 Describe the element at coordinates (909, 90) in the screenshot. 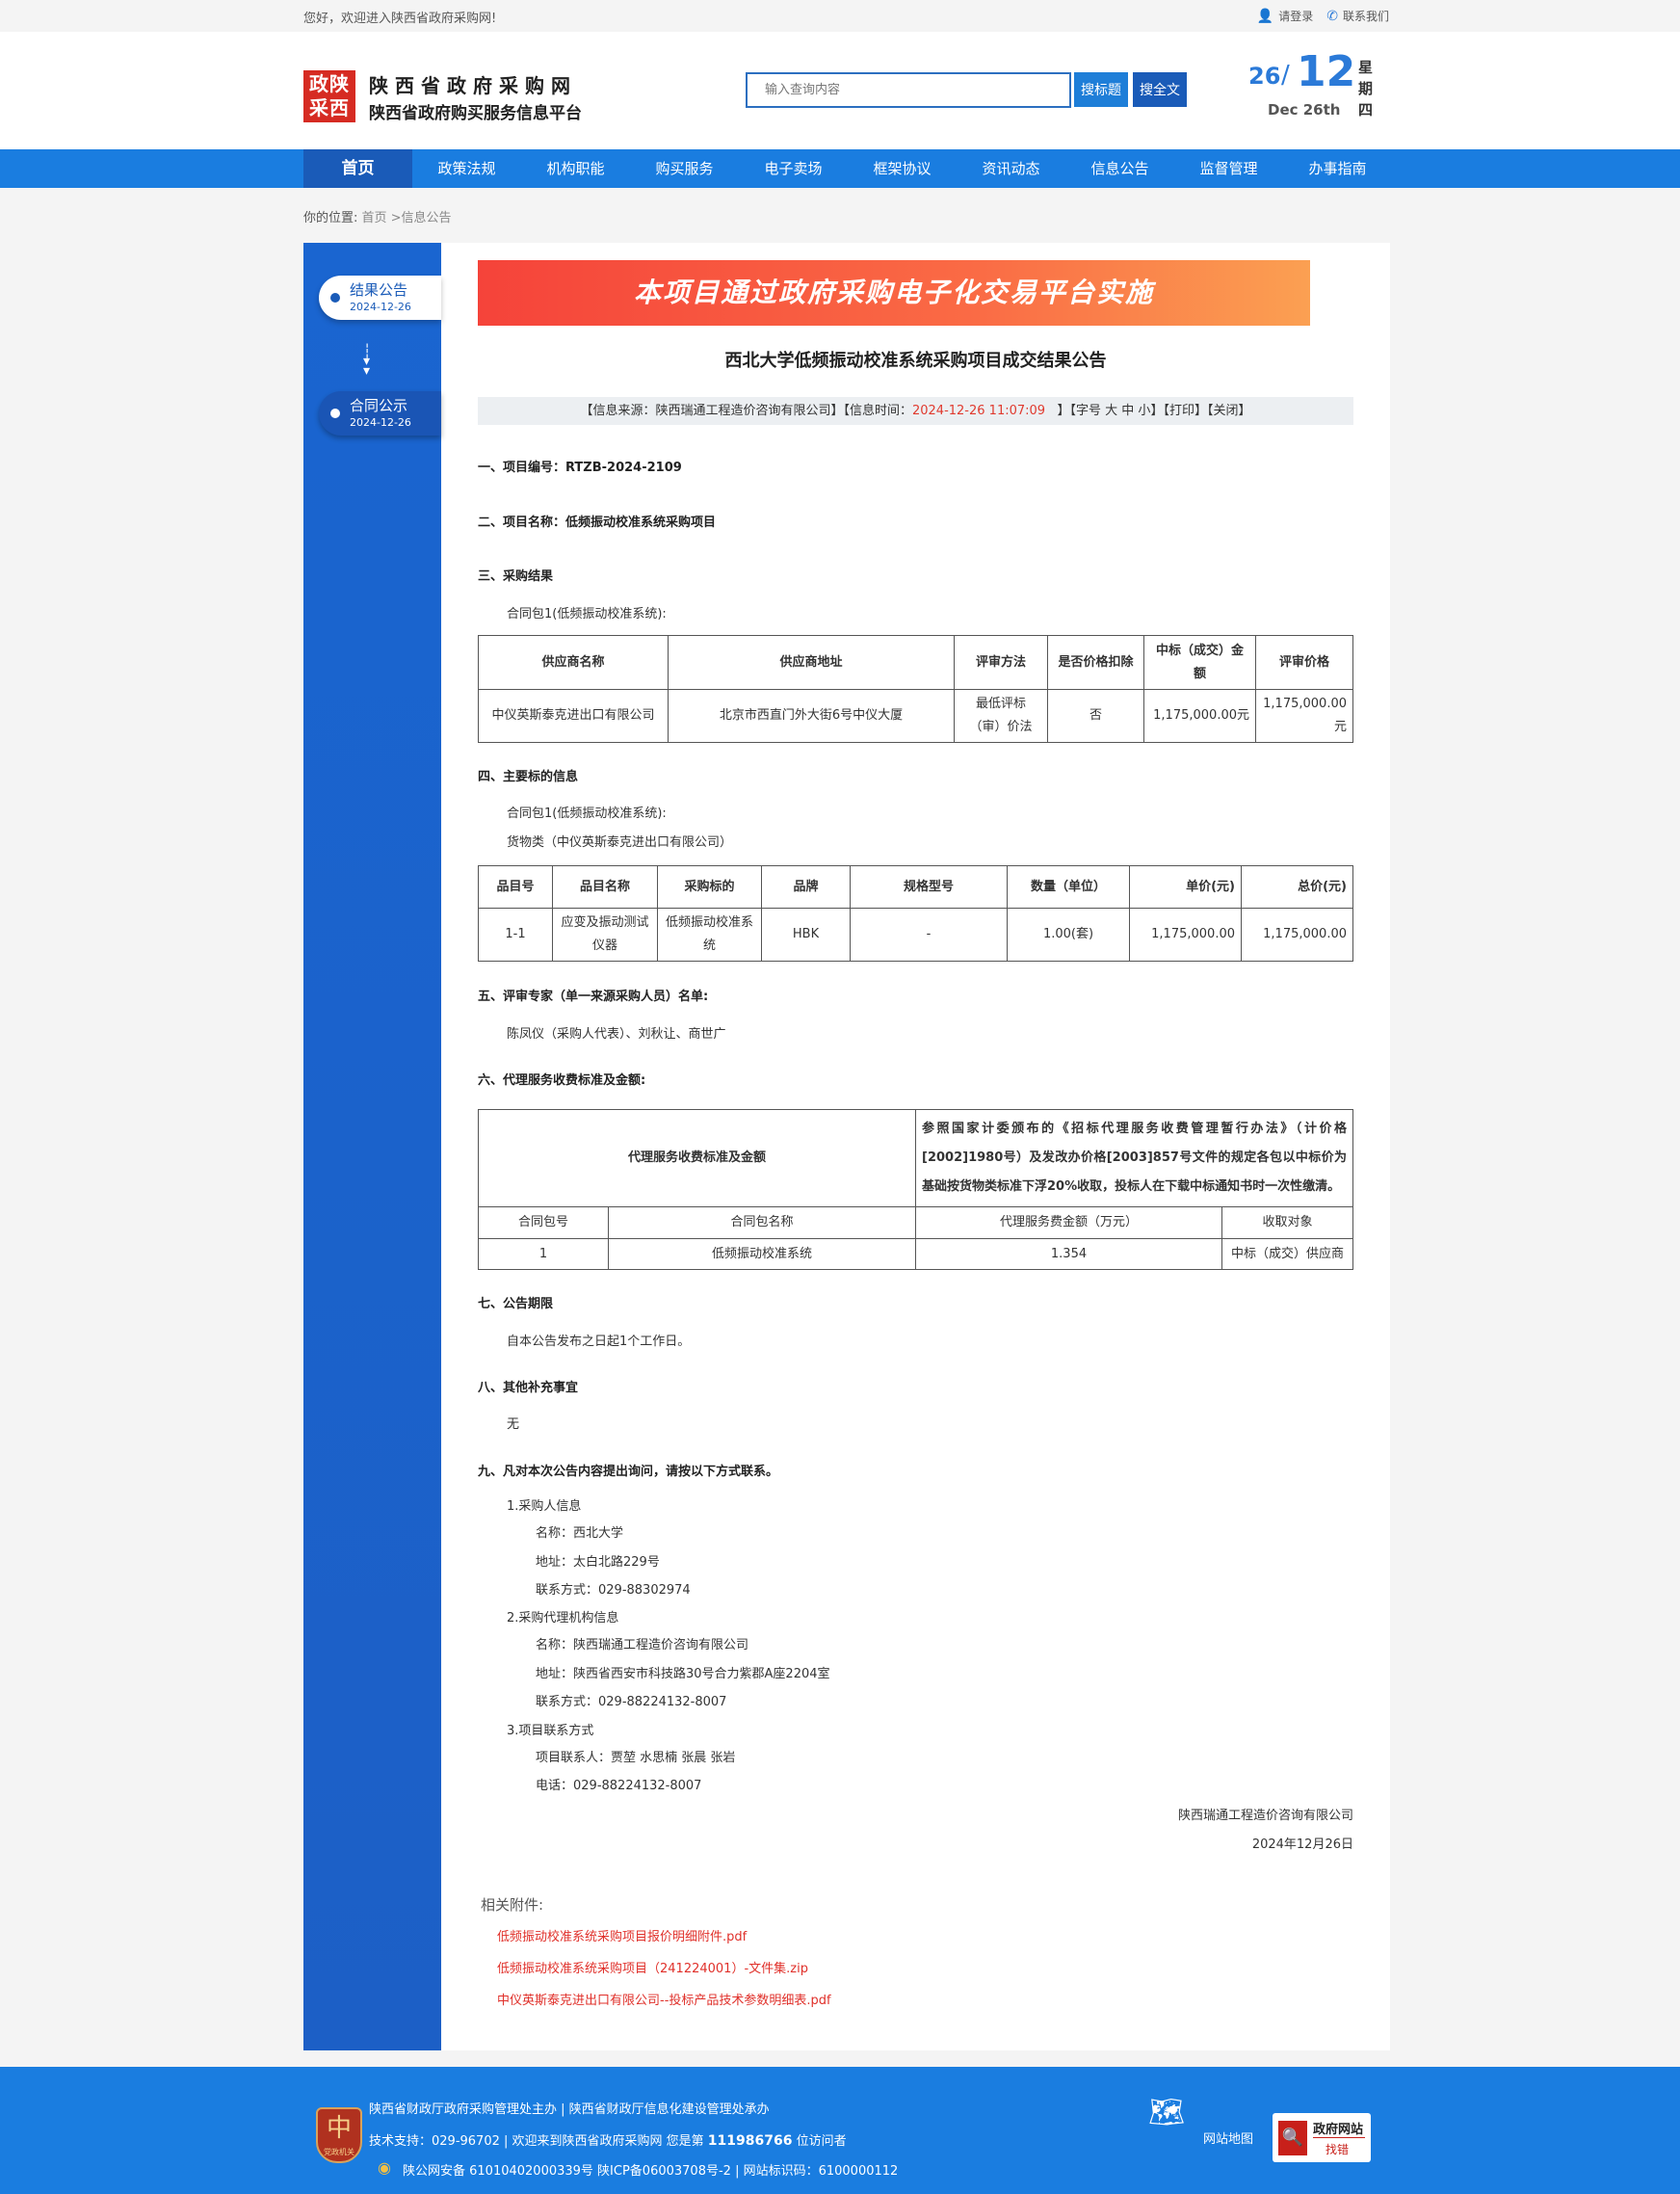

I see `search-input: 输入查询内容` at that location.